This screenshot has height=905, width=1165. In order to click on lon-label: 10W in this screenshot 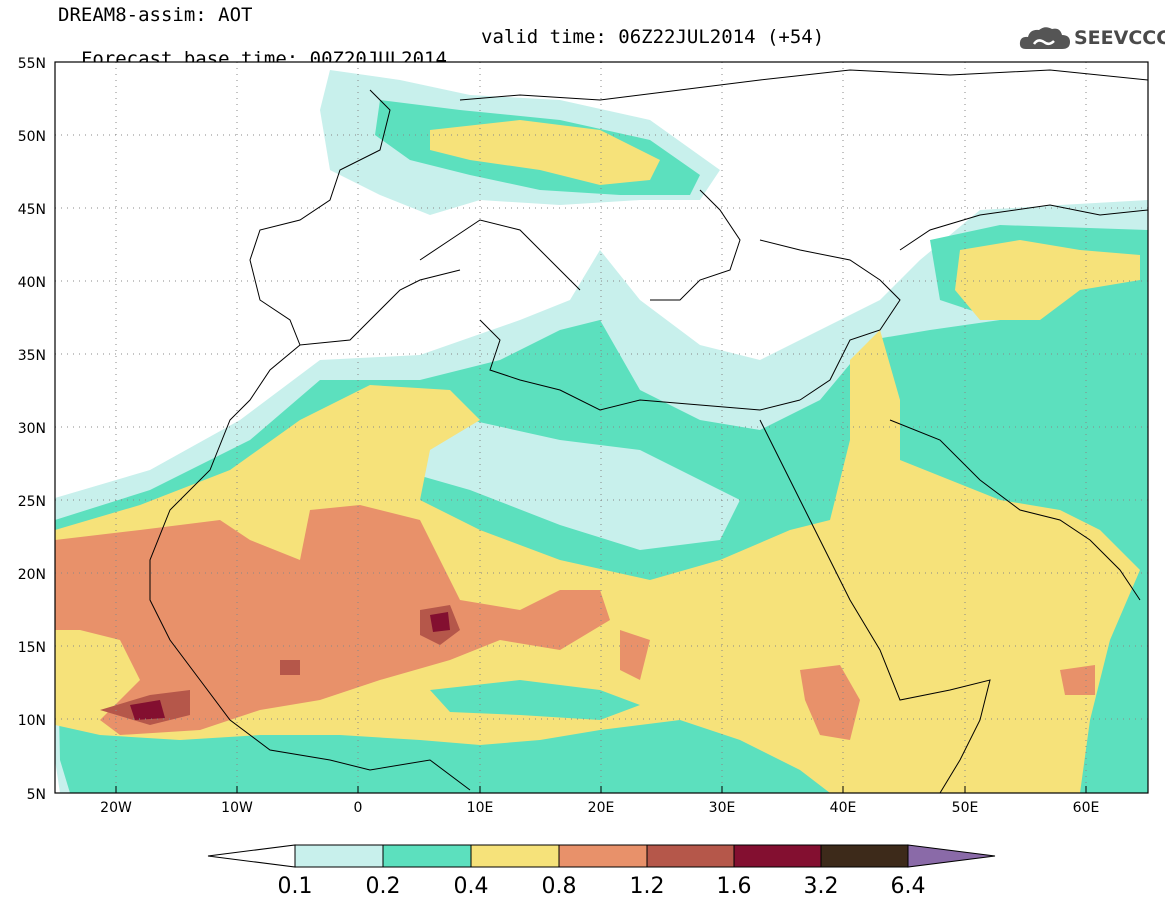, I will do `click(237, 808)`.